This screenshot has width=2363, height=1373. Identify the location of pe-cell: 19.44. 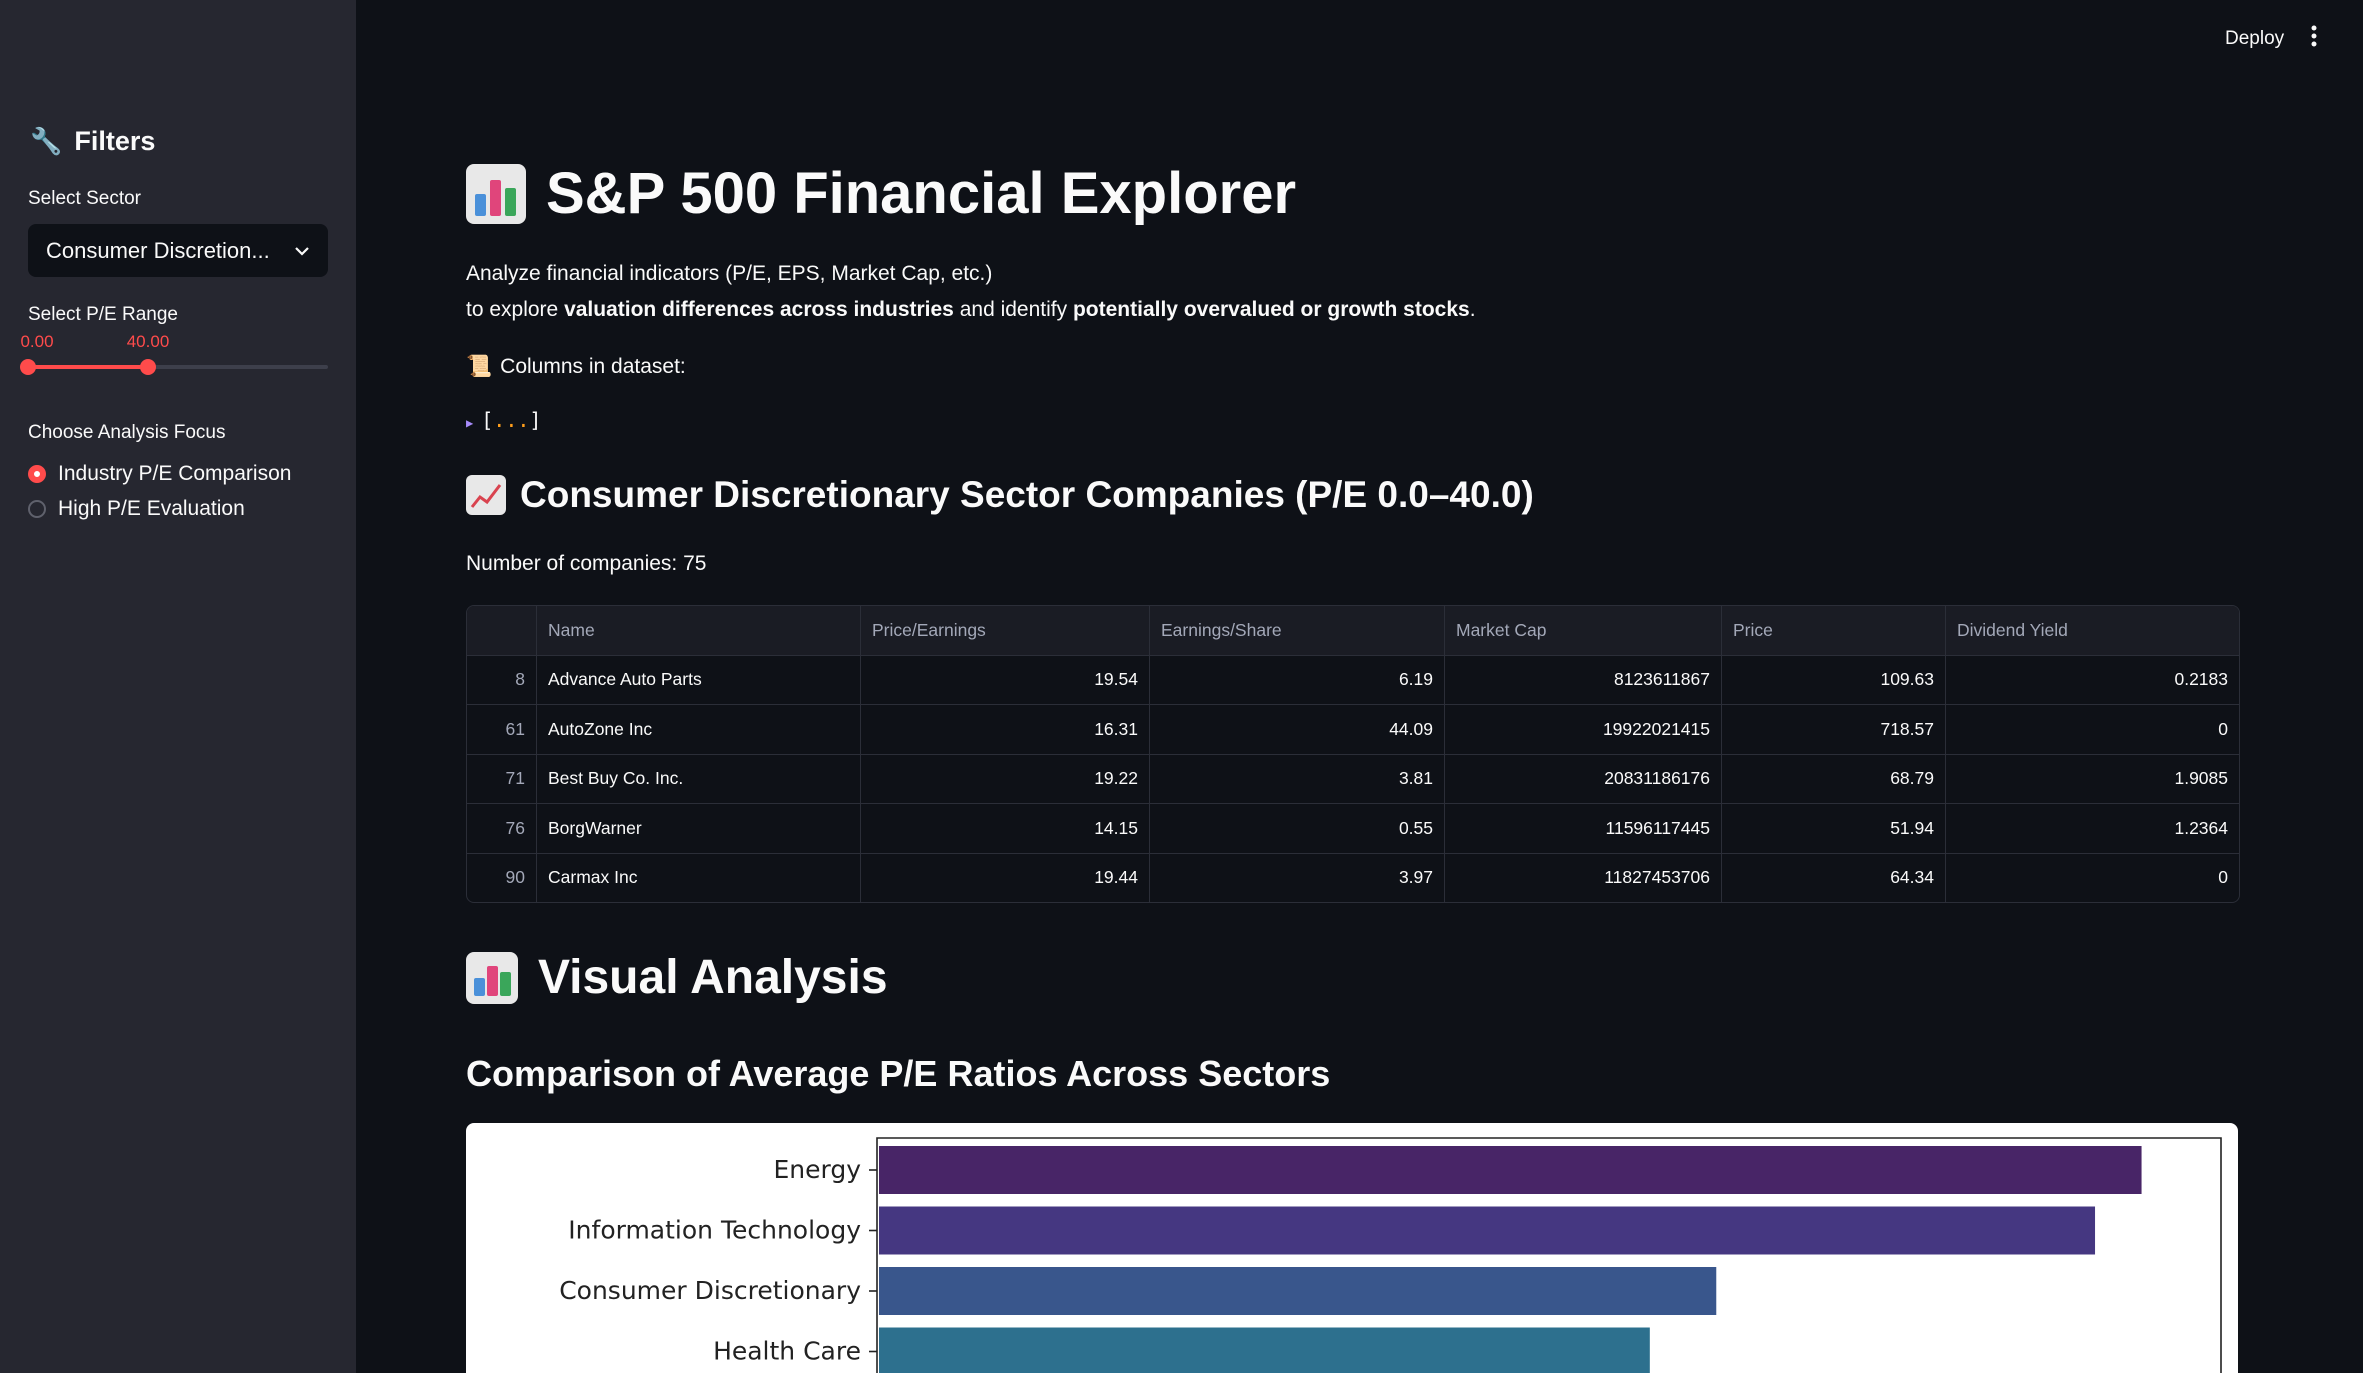
(1005, 877).